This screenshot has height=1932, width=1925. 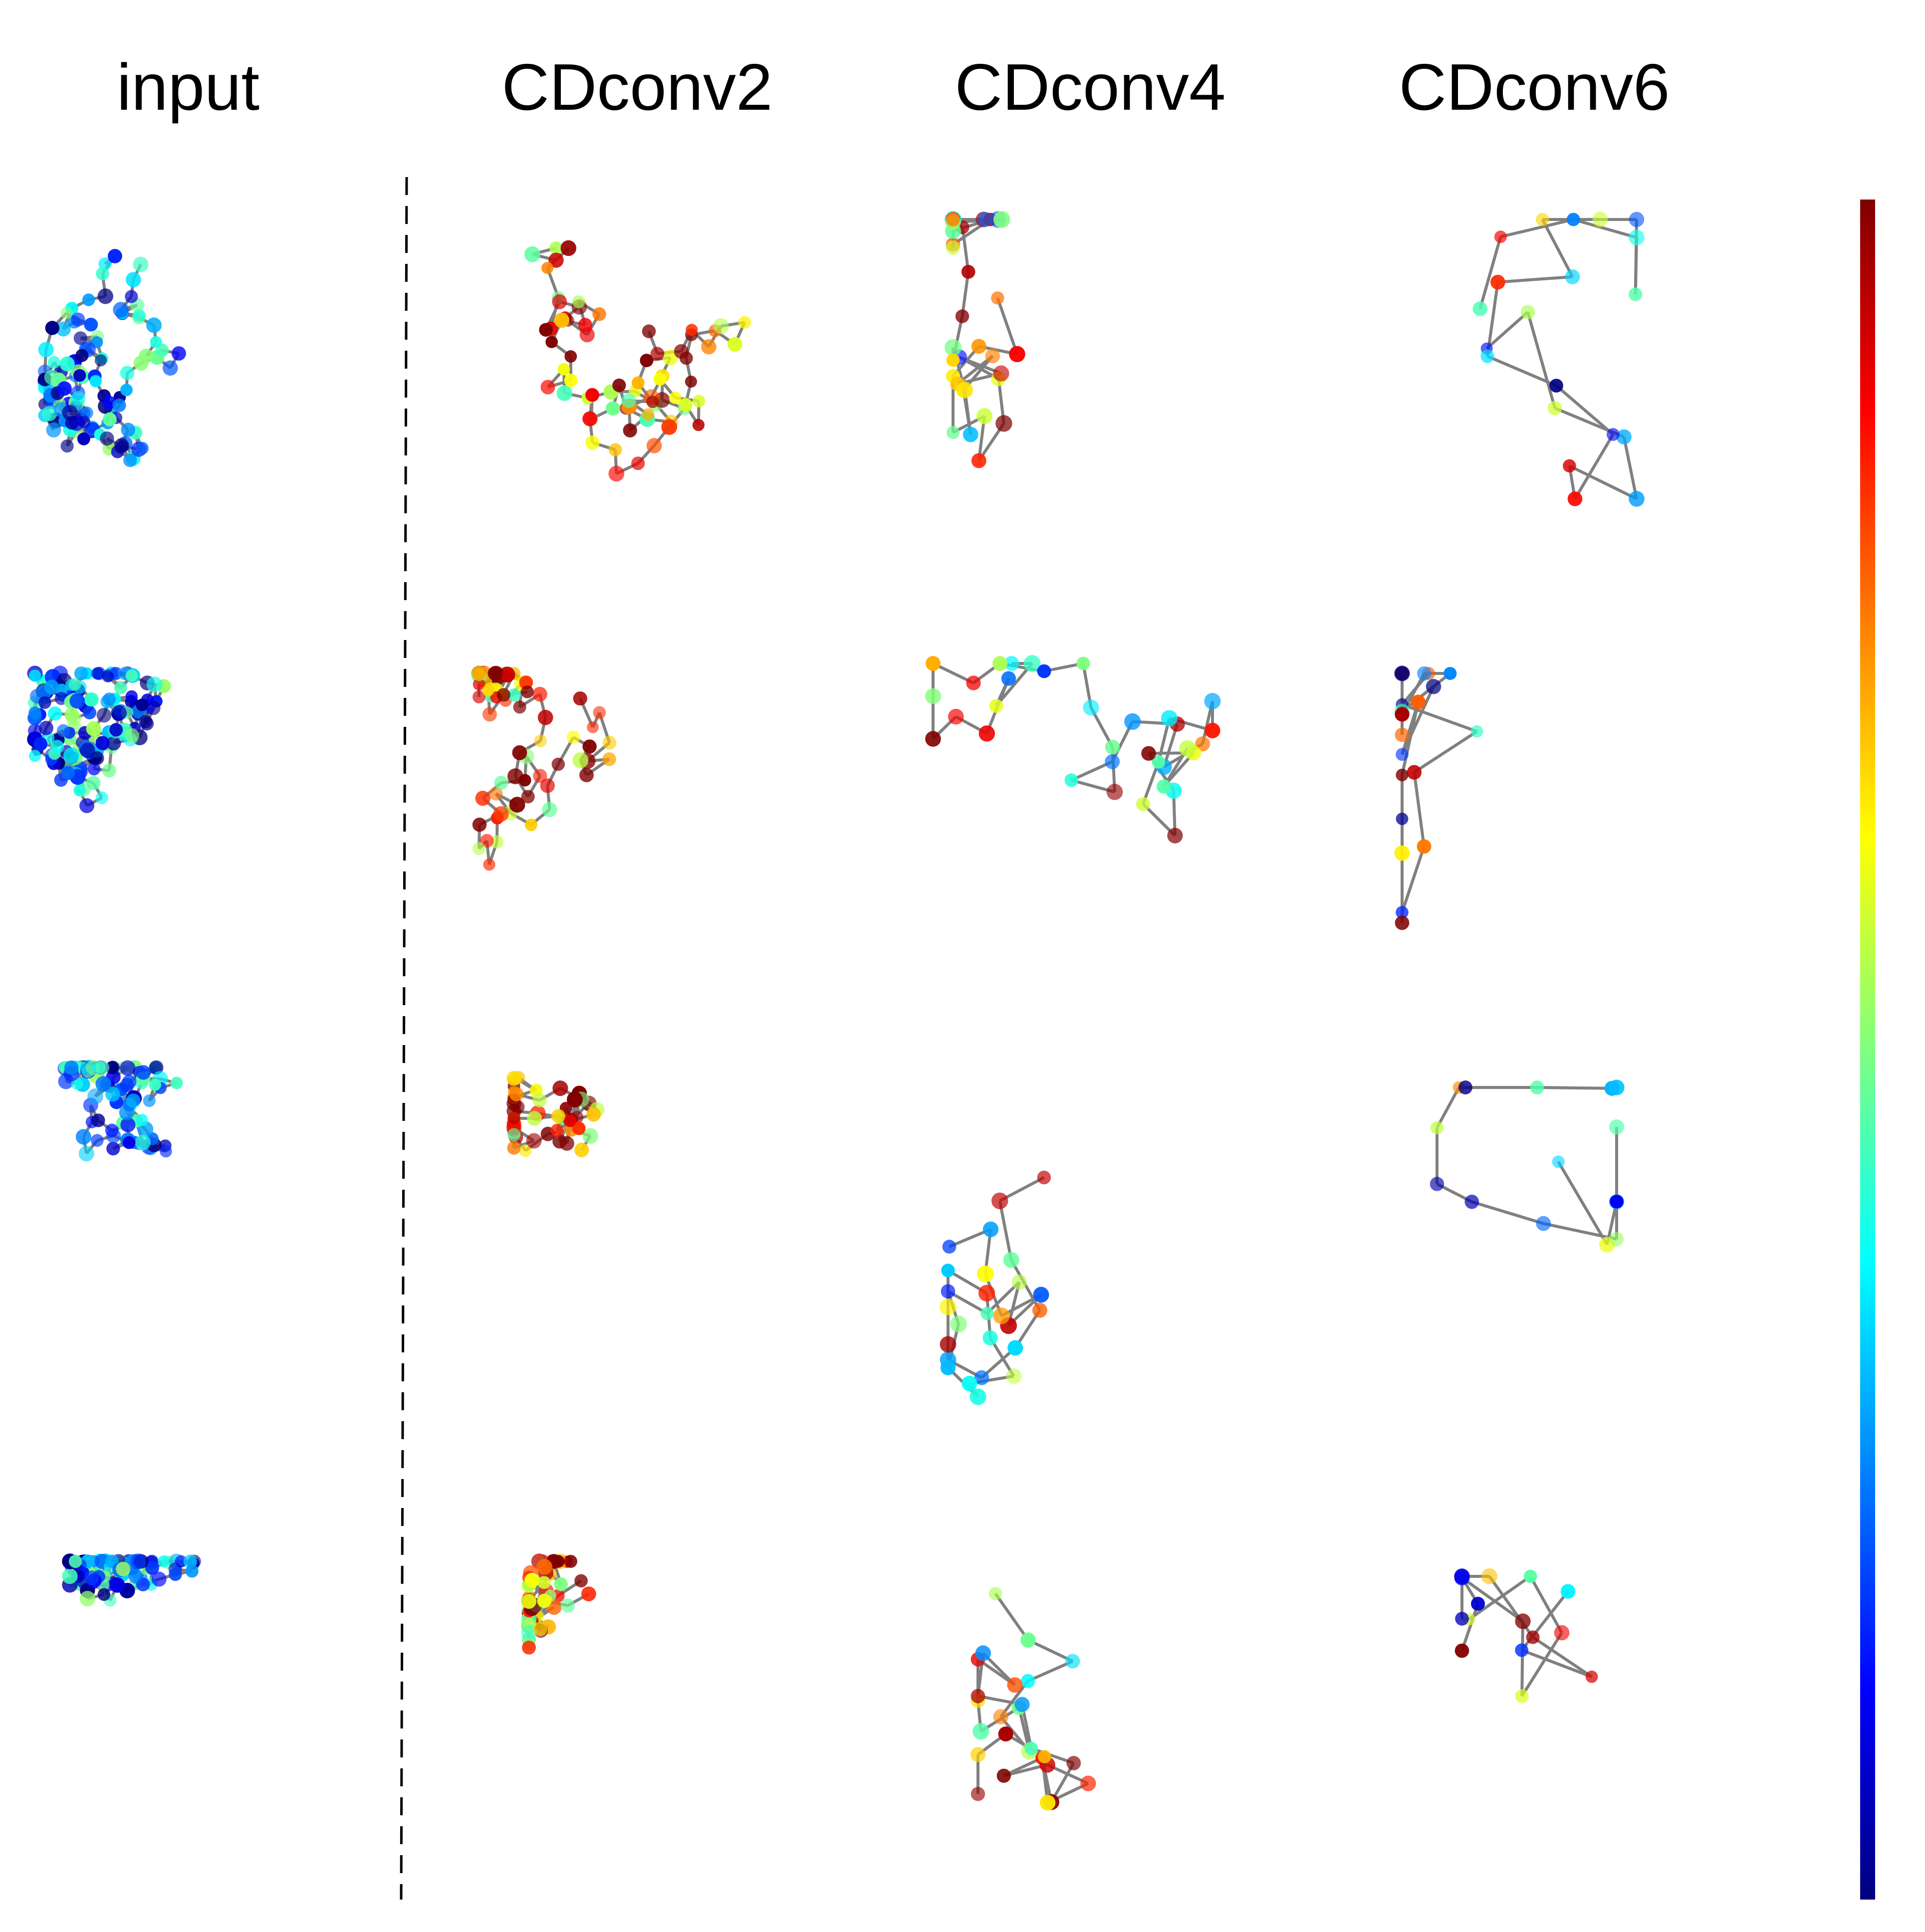 What do you see at coordinates (637, 361) in the screenshot?
I see `graph-panel` at bounding box center [637, 361].